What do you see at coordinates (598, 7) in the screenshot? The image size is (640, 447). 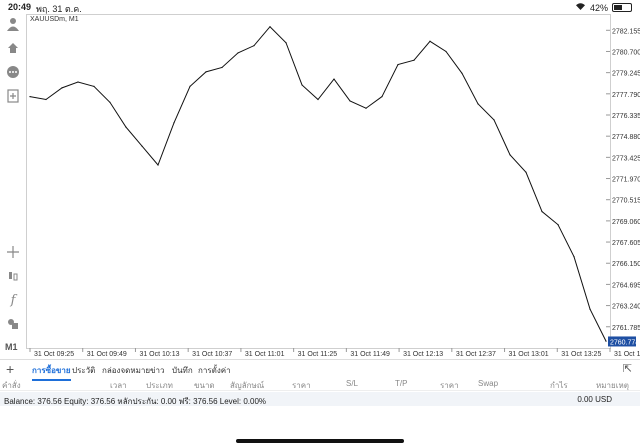 I see `battery-percent: 42%` at bounding box center [598, 7].